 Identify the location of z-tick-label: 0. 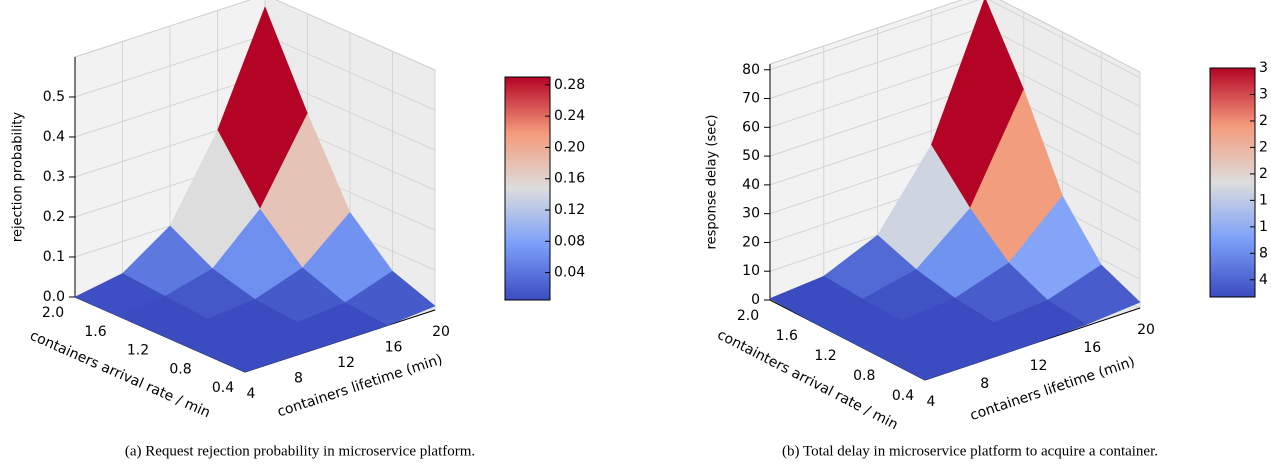
(755, 300).